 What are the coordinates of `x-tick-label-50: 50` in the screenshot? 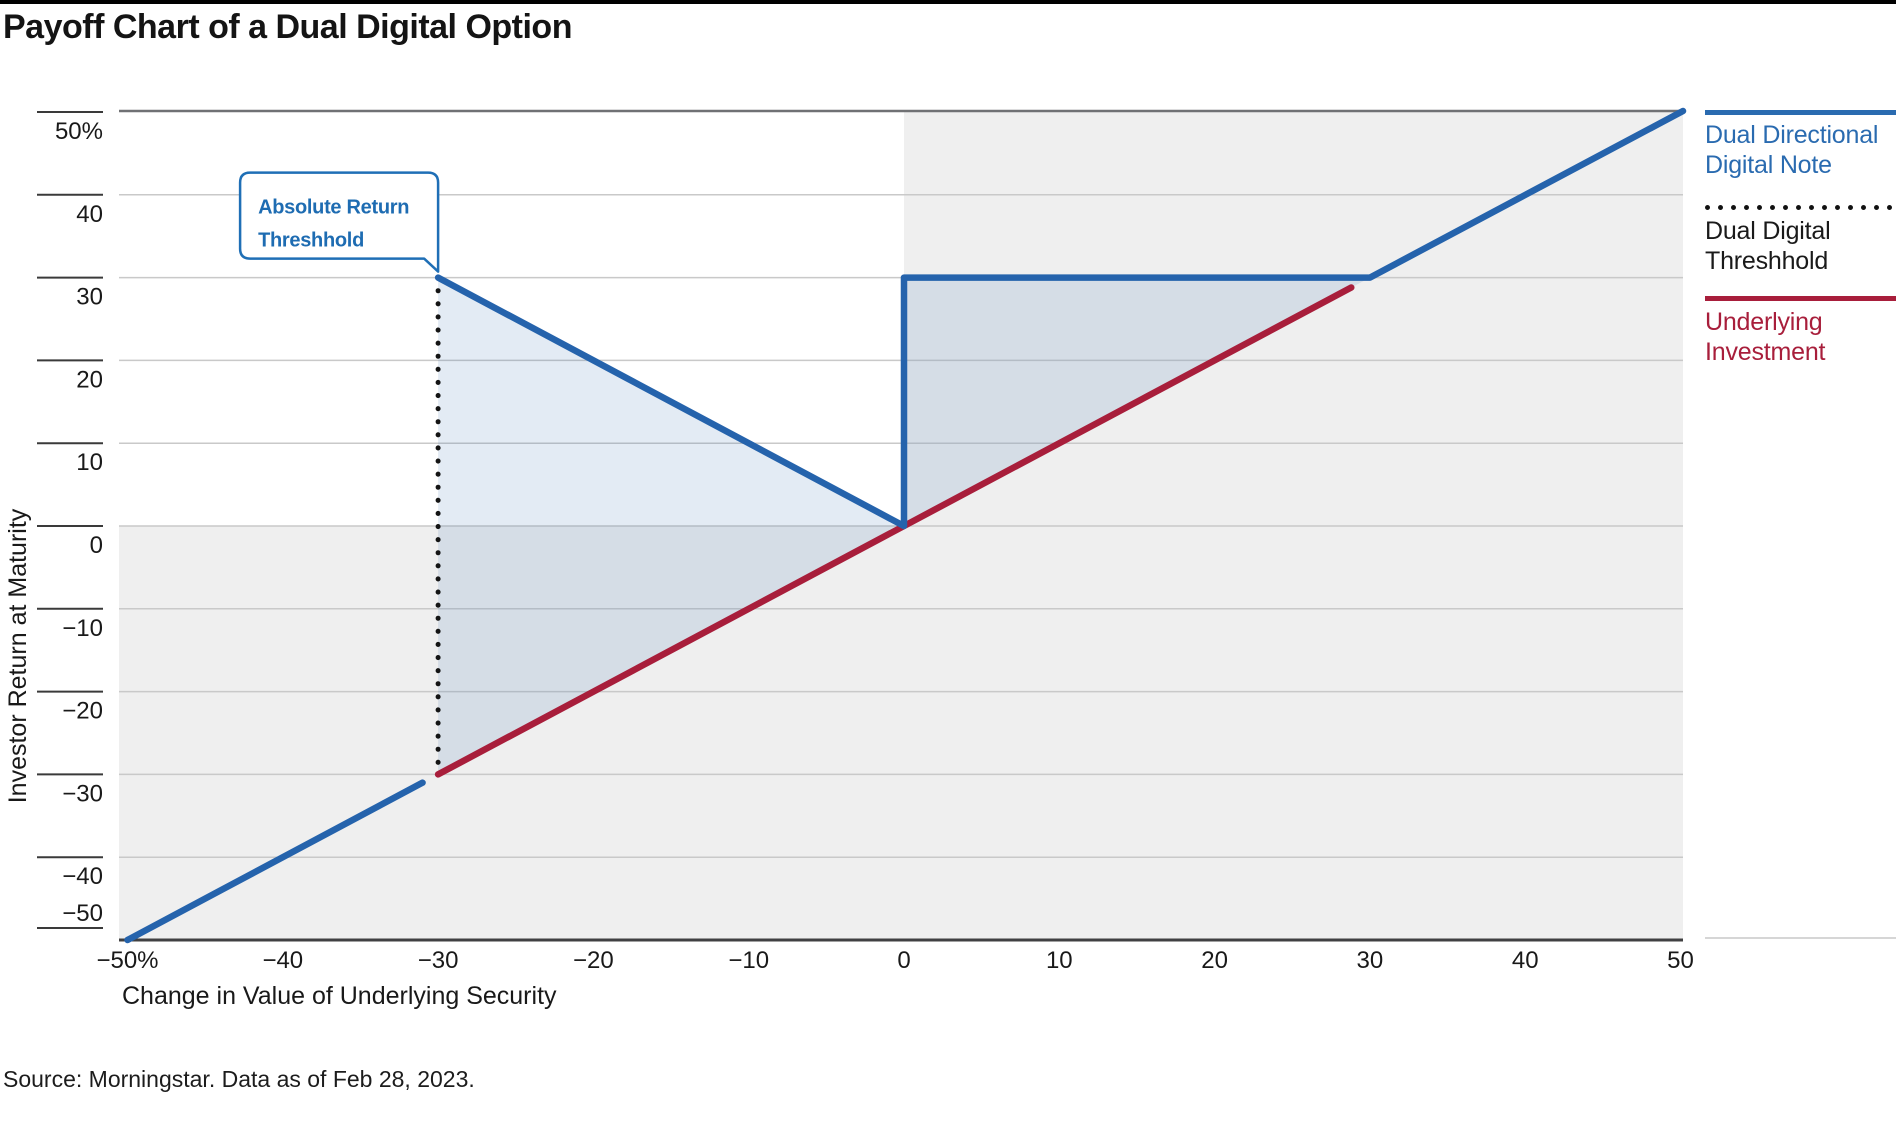 It's located at (1680, 960).